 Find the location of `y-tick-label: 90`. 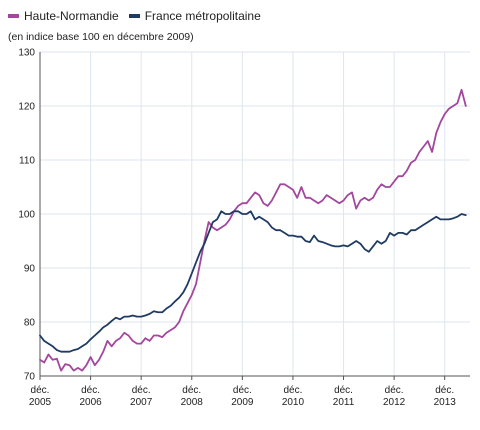

y-tick-label: 90 is located at coordinates (30, 269).